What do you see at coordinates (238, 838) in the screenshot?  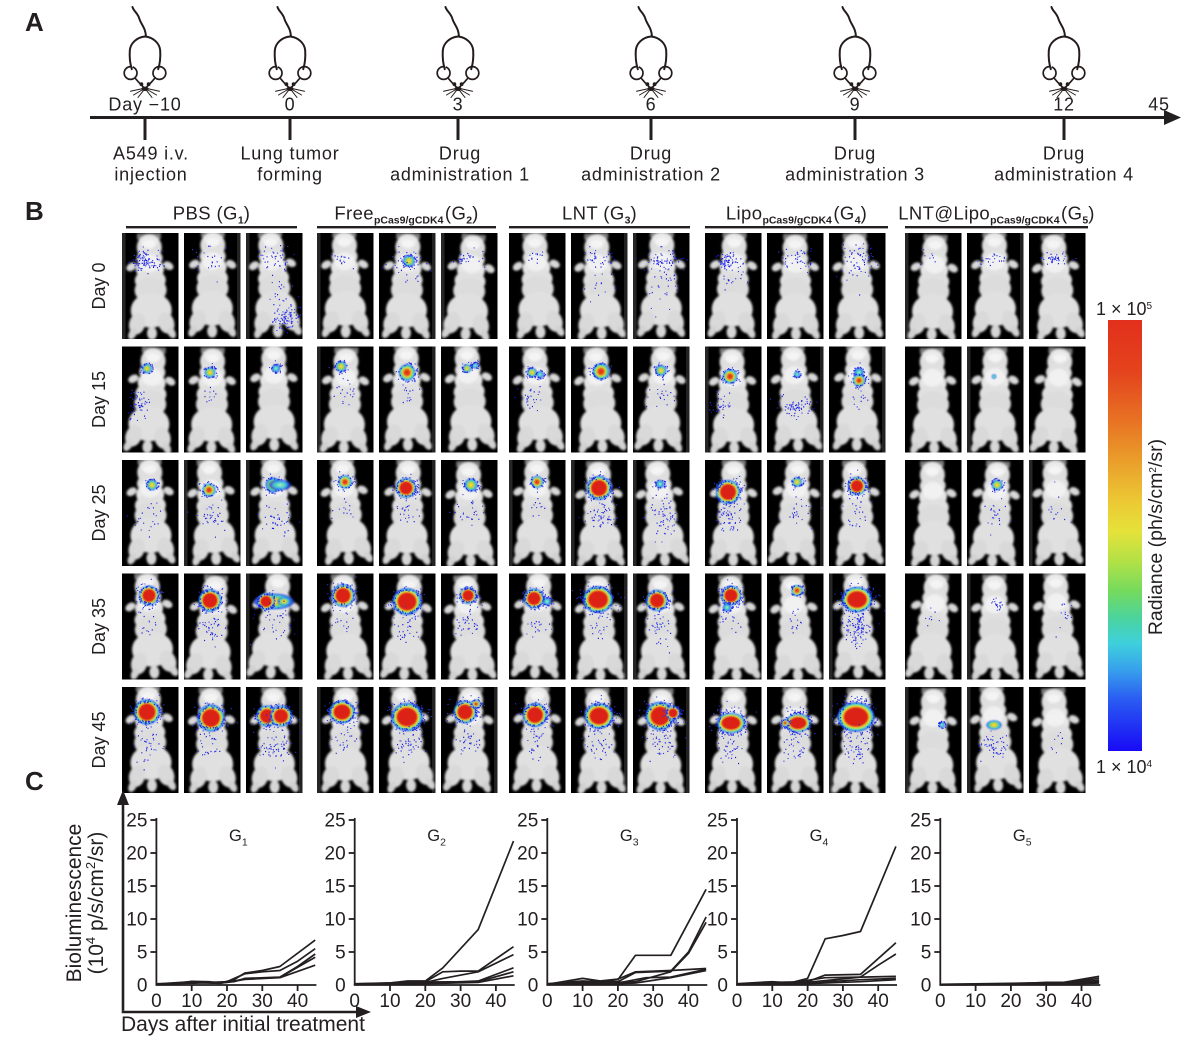 I see `svg-text: G1` at bounding box center [238, 838].